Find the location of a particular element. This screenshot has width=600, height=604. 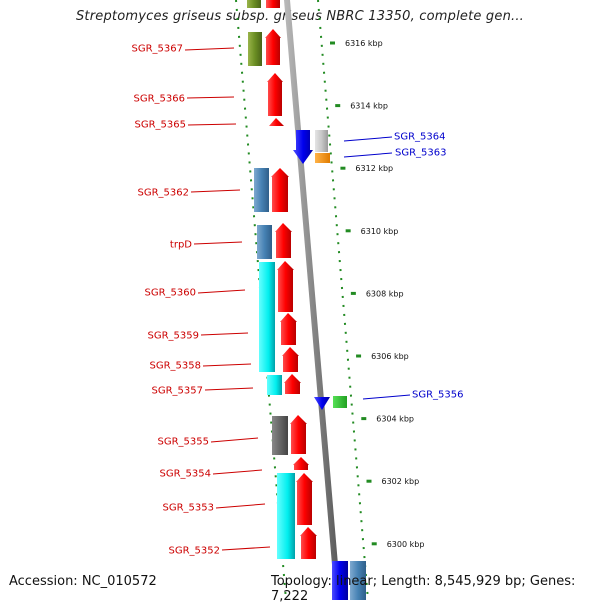

gene-label: trpD is located at coordinates (181, 245).